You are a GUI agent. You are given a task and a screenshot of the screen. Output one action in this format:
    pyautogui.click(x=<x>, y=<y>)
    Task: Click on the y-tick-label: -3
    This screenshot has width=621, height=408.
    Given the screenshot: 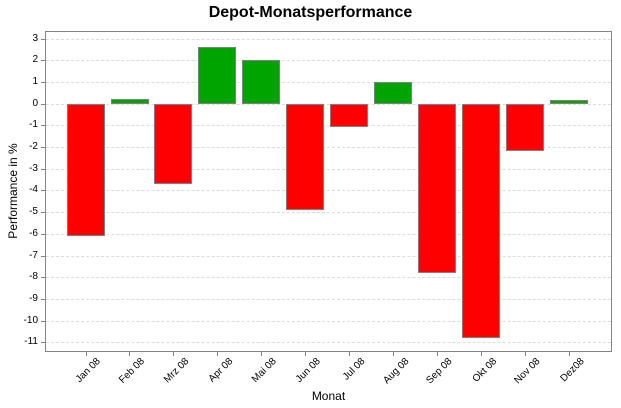 What is the action you would take?
    pyautogui.click(x=33, y=168)
    